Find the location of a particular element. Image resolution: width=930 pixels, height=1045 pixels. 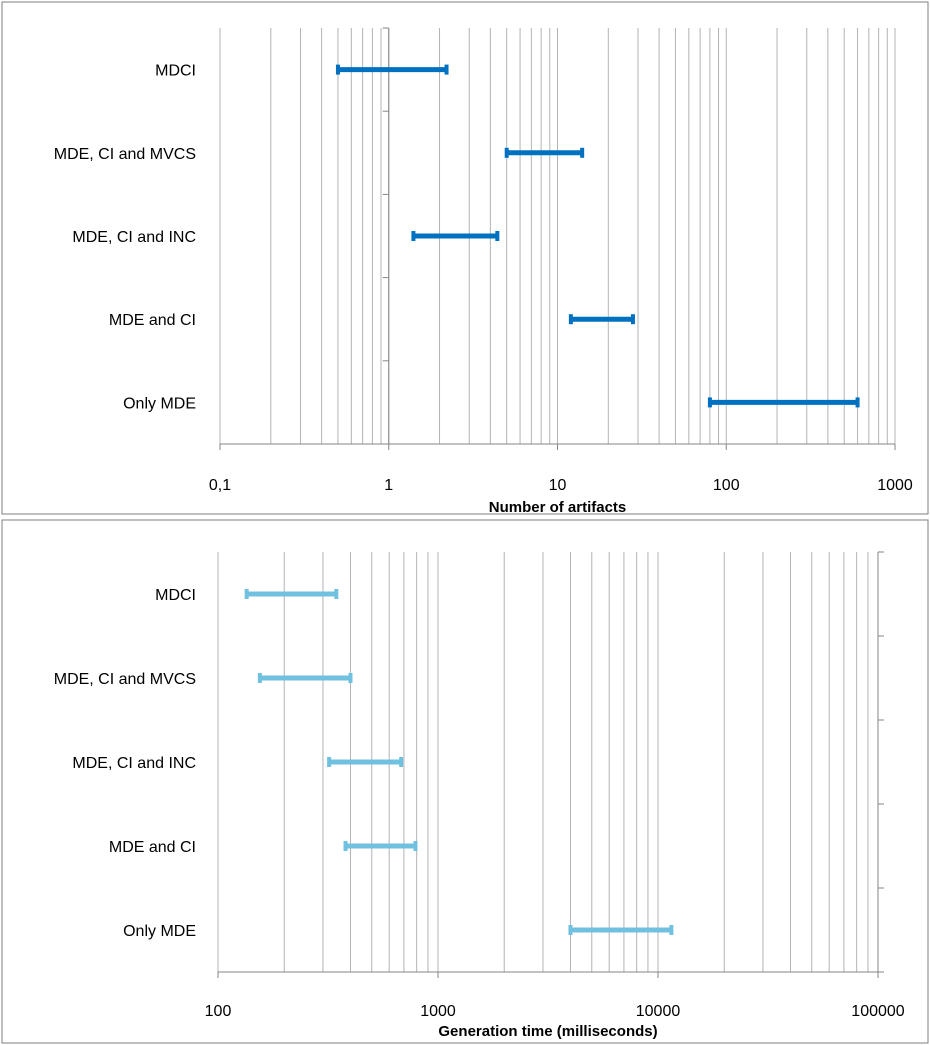

x-tick-label: 10 is located at coordinates (558, 485).